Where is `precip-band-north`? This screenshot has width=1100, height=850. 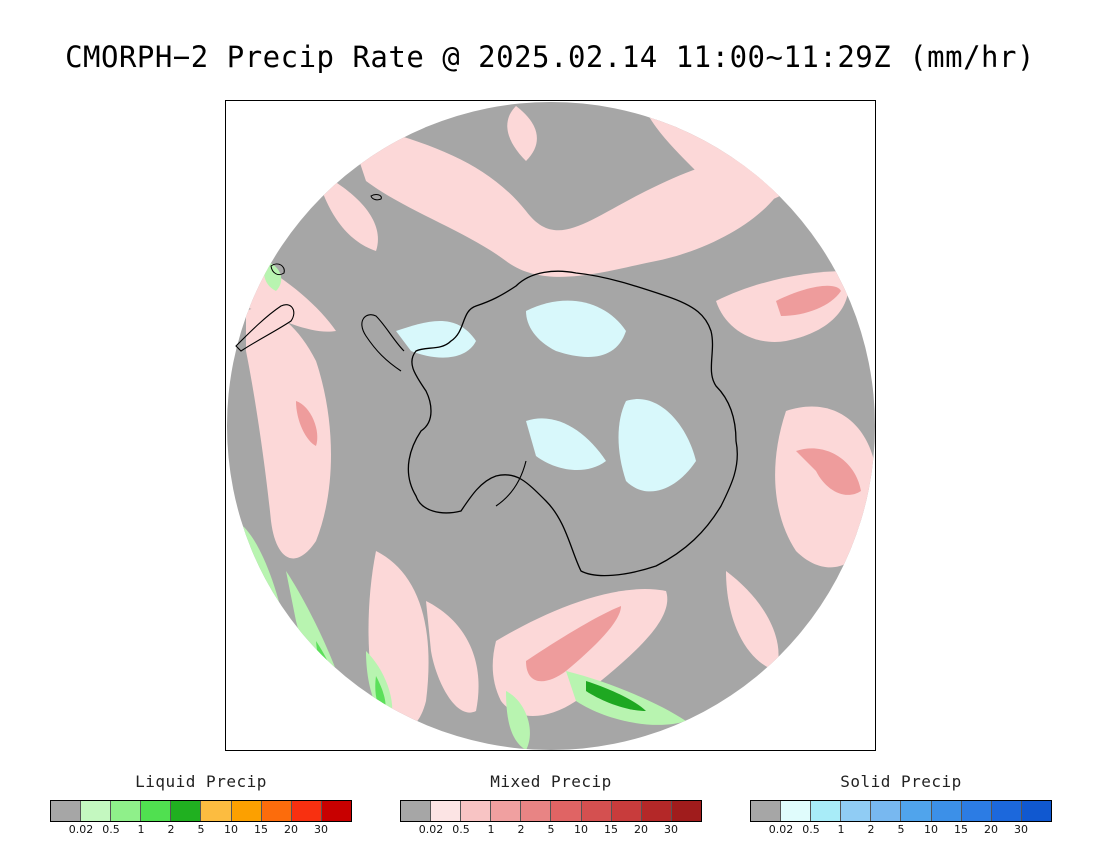 precip-band-north is located at coordinates (566, 199).